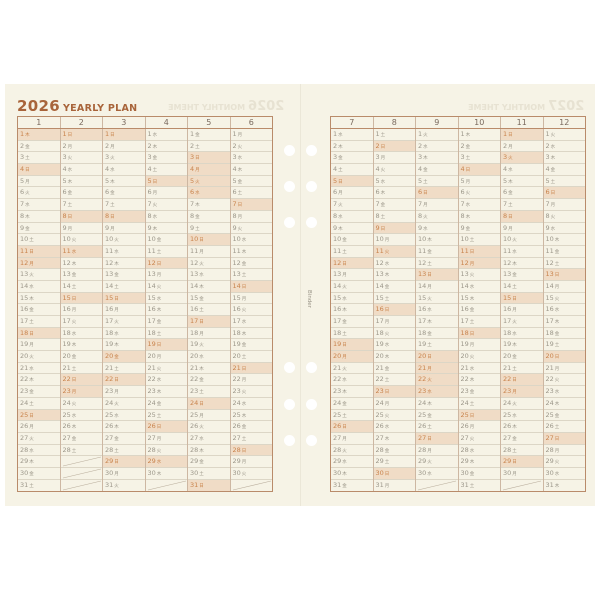 This screenshot has width=600, height=600. I want to click on day-number: 30, so click(194, 472).